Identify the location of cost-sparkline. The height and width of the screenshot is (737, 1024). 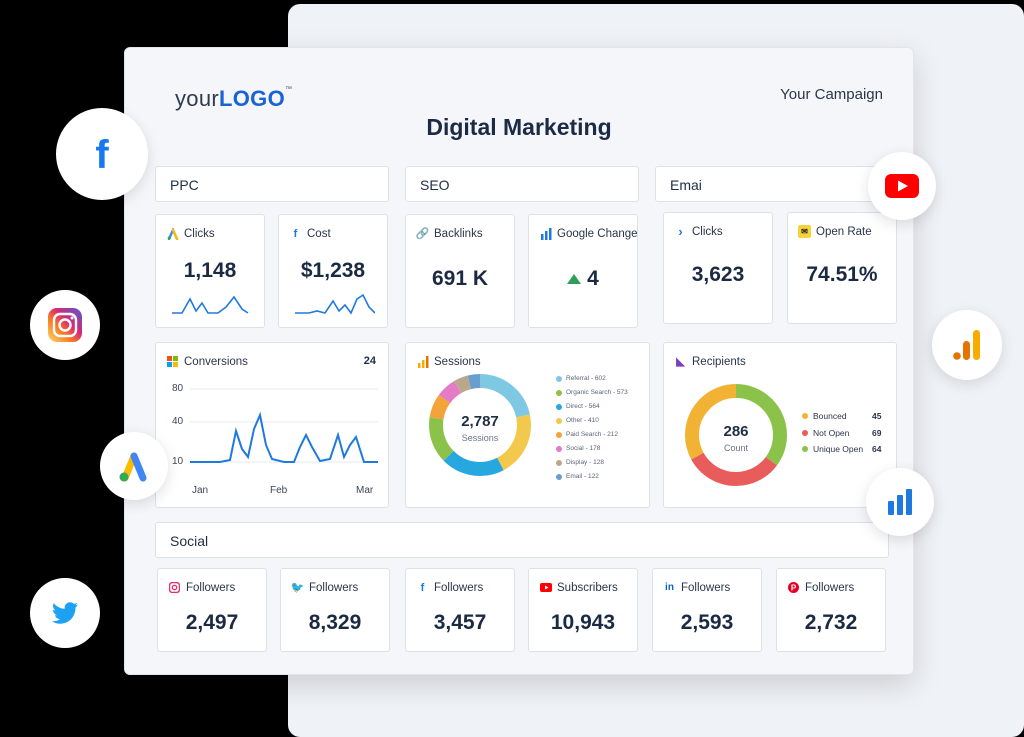
(335, 304).